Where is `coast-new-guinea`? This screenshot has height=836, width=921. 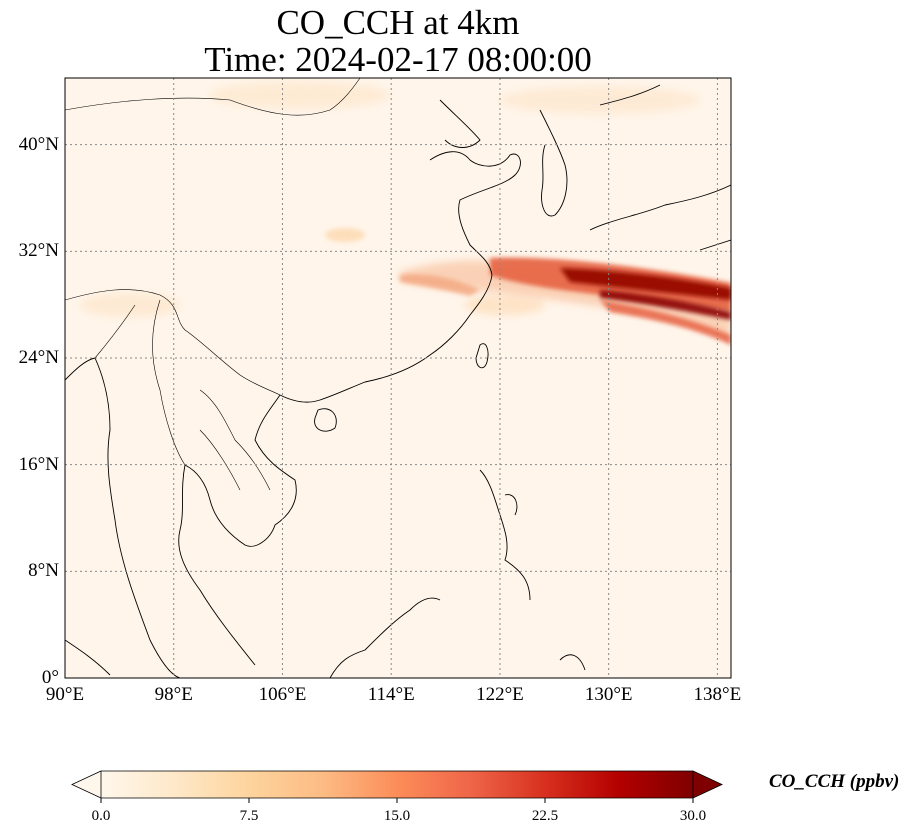 coast-new-guinea is located at coordinates (572, 662).